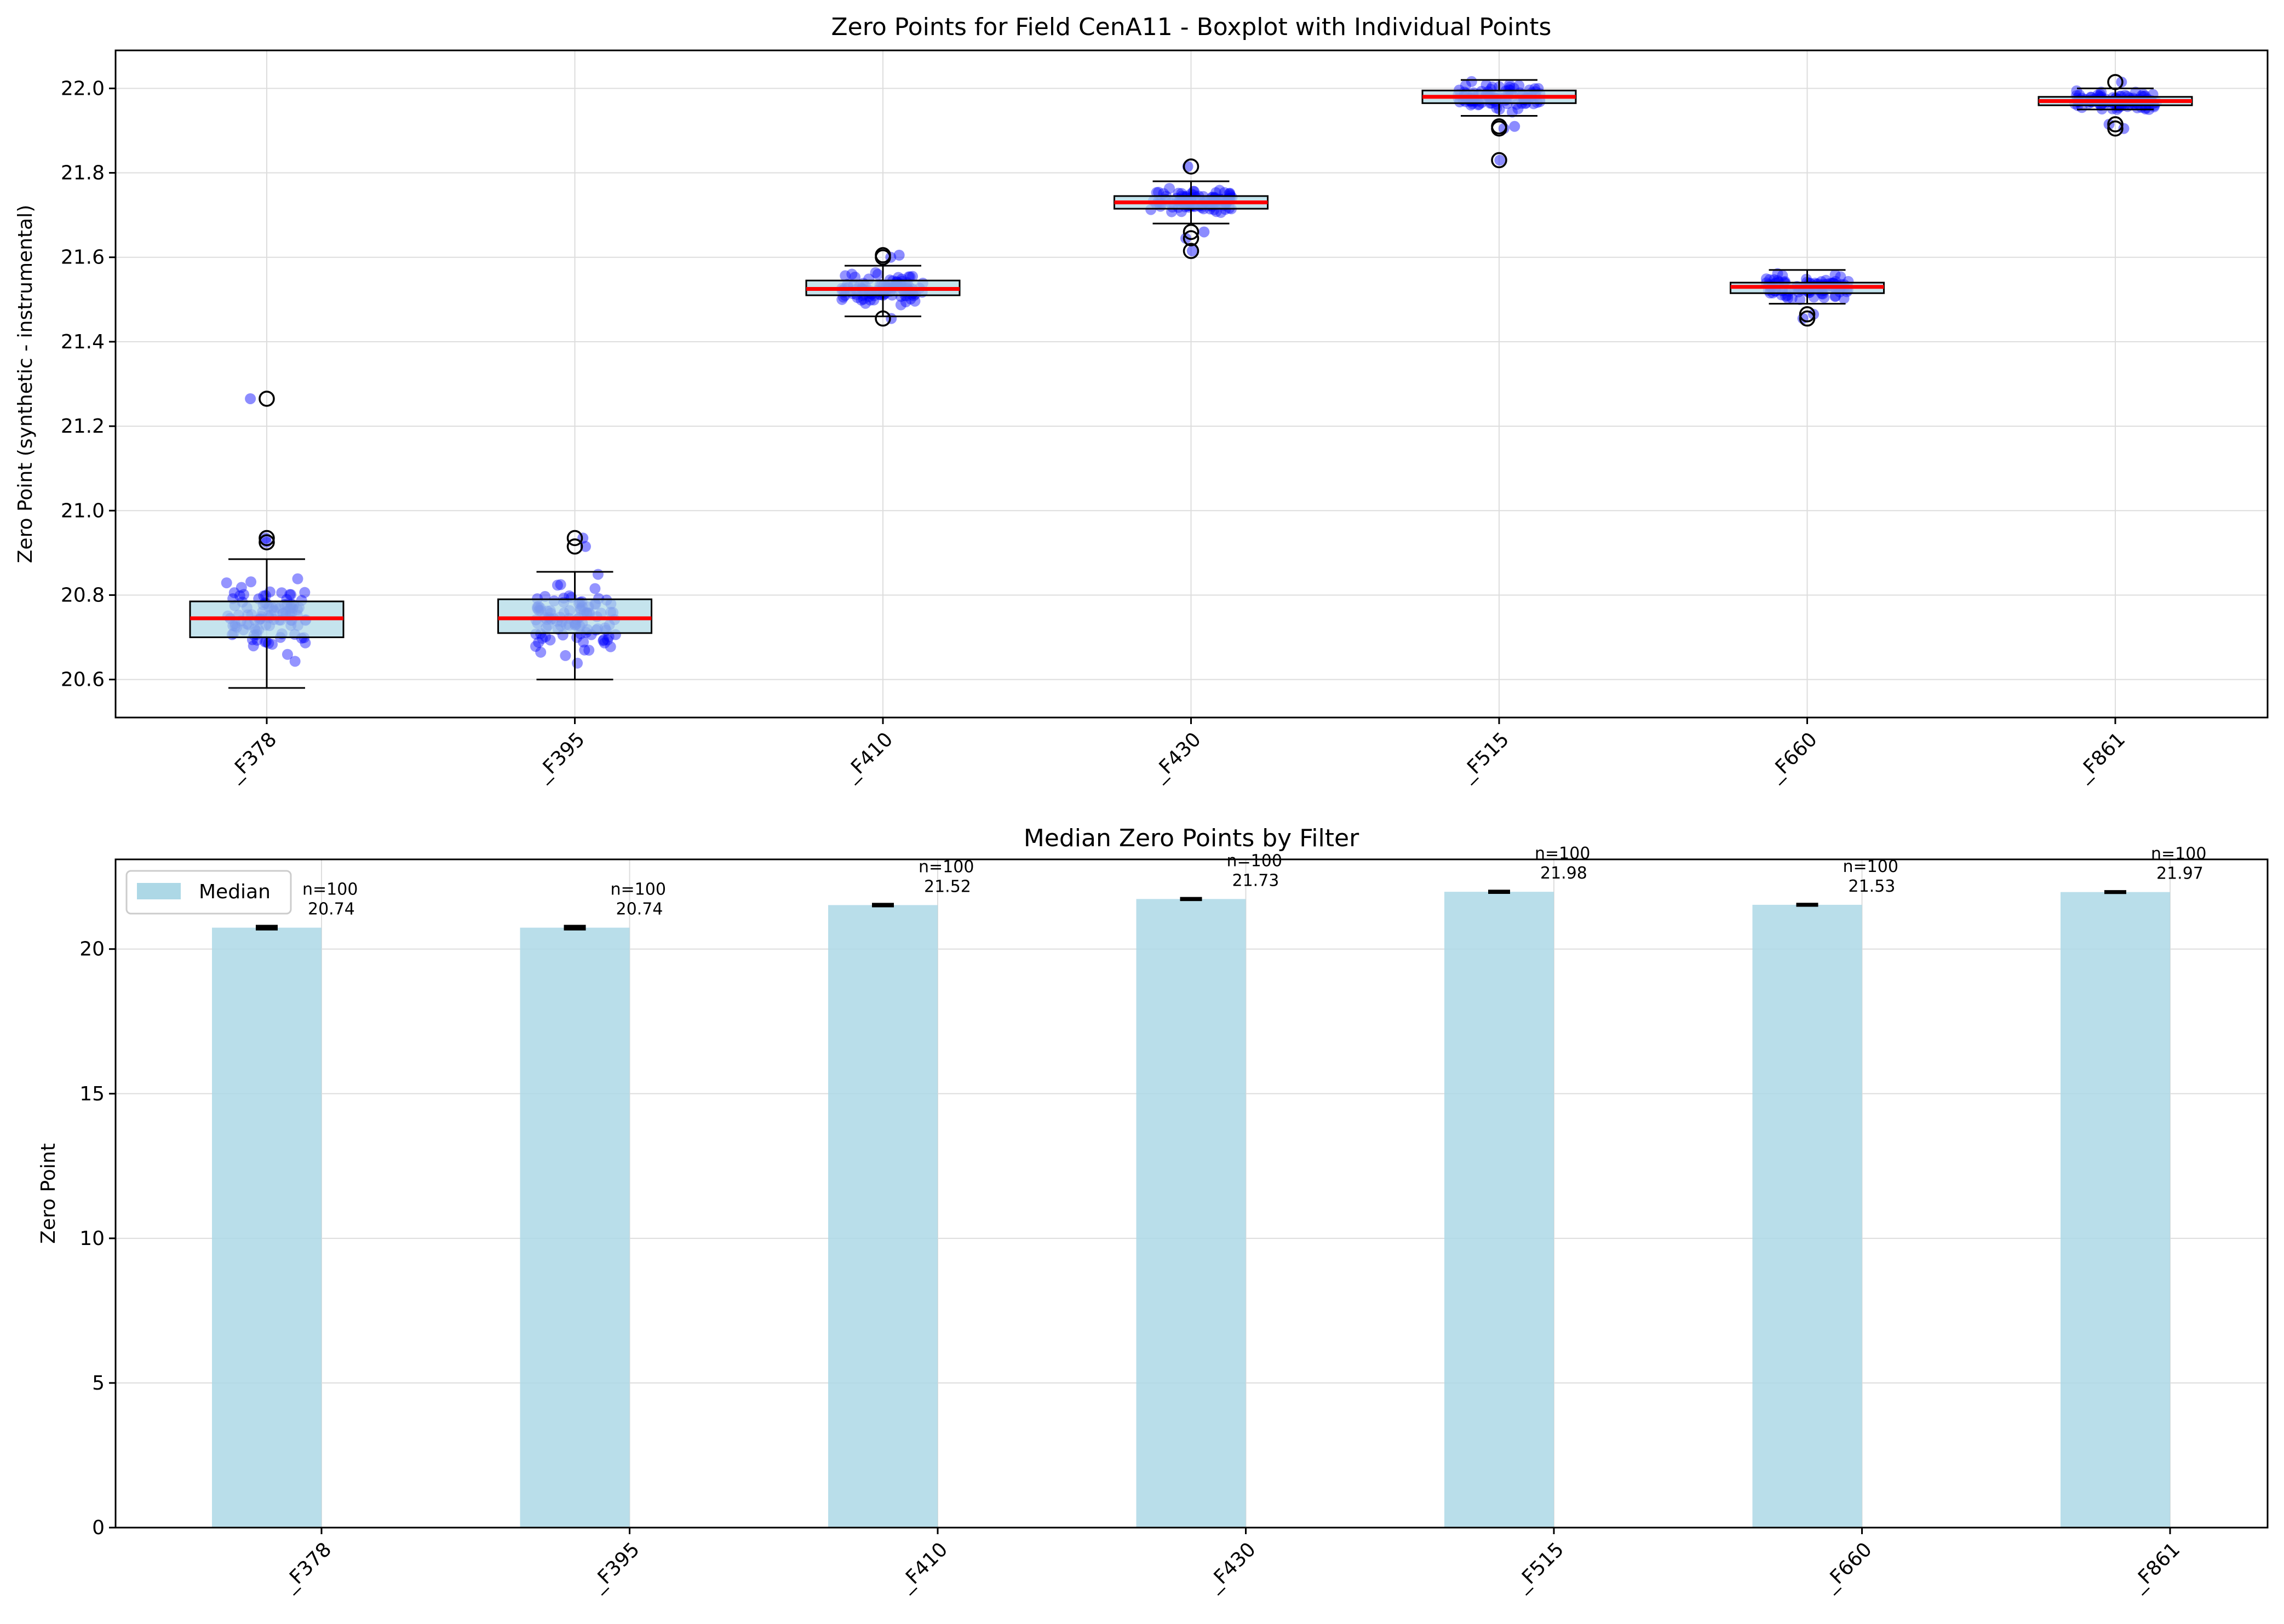 The width and height of the screenshot is (2284, 1624). I want to click on legend: Median, so click(208, 892).